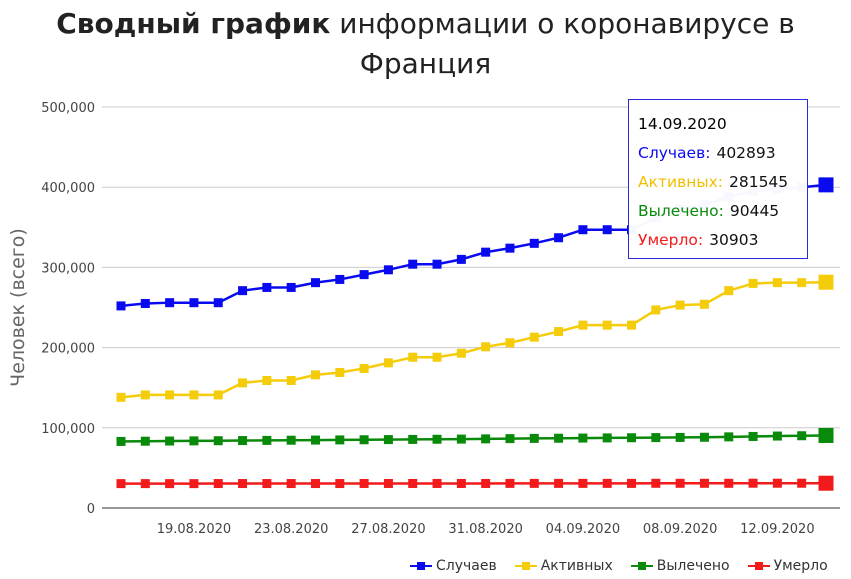  What do you see at coordinates (680, 529) in the screenshot?
I see `x-tick-label: 08.09.2020` at bounding box center [680, 529].